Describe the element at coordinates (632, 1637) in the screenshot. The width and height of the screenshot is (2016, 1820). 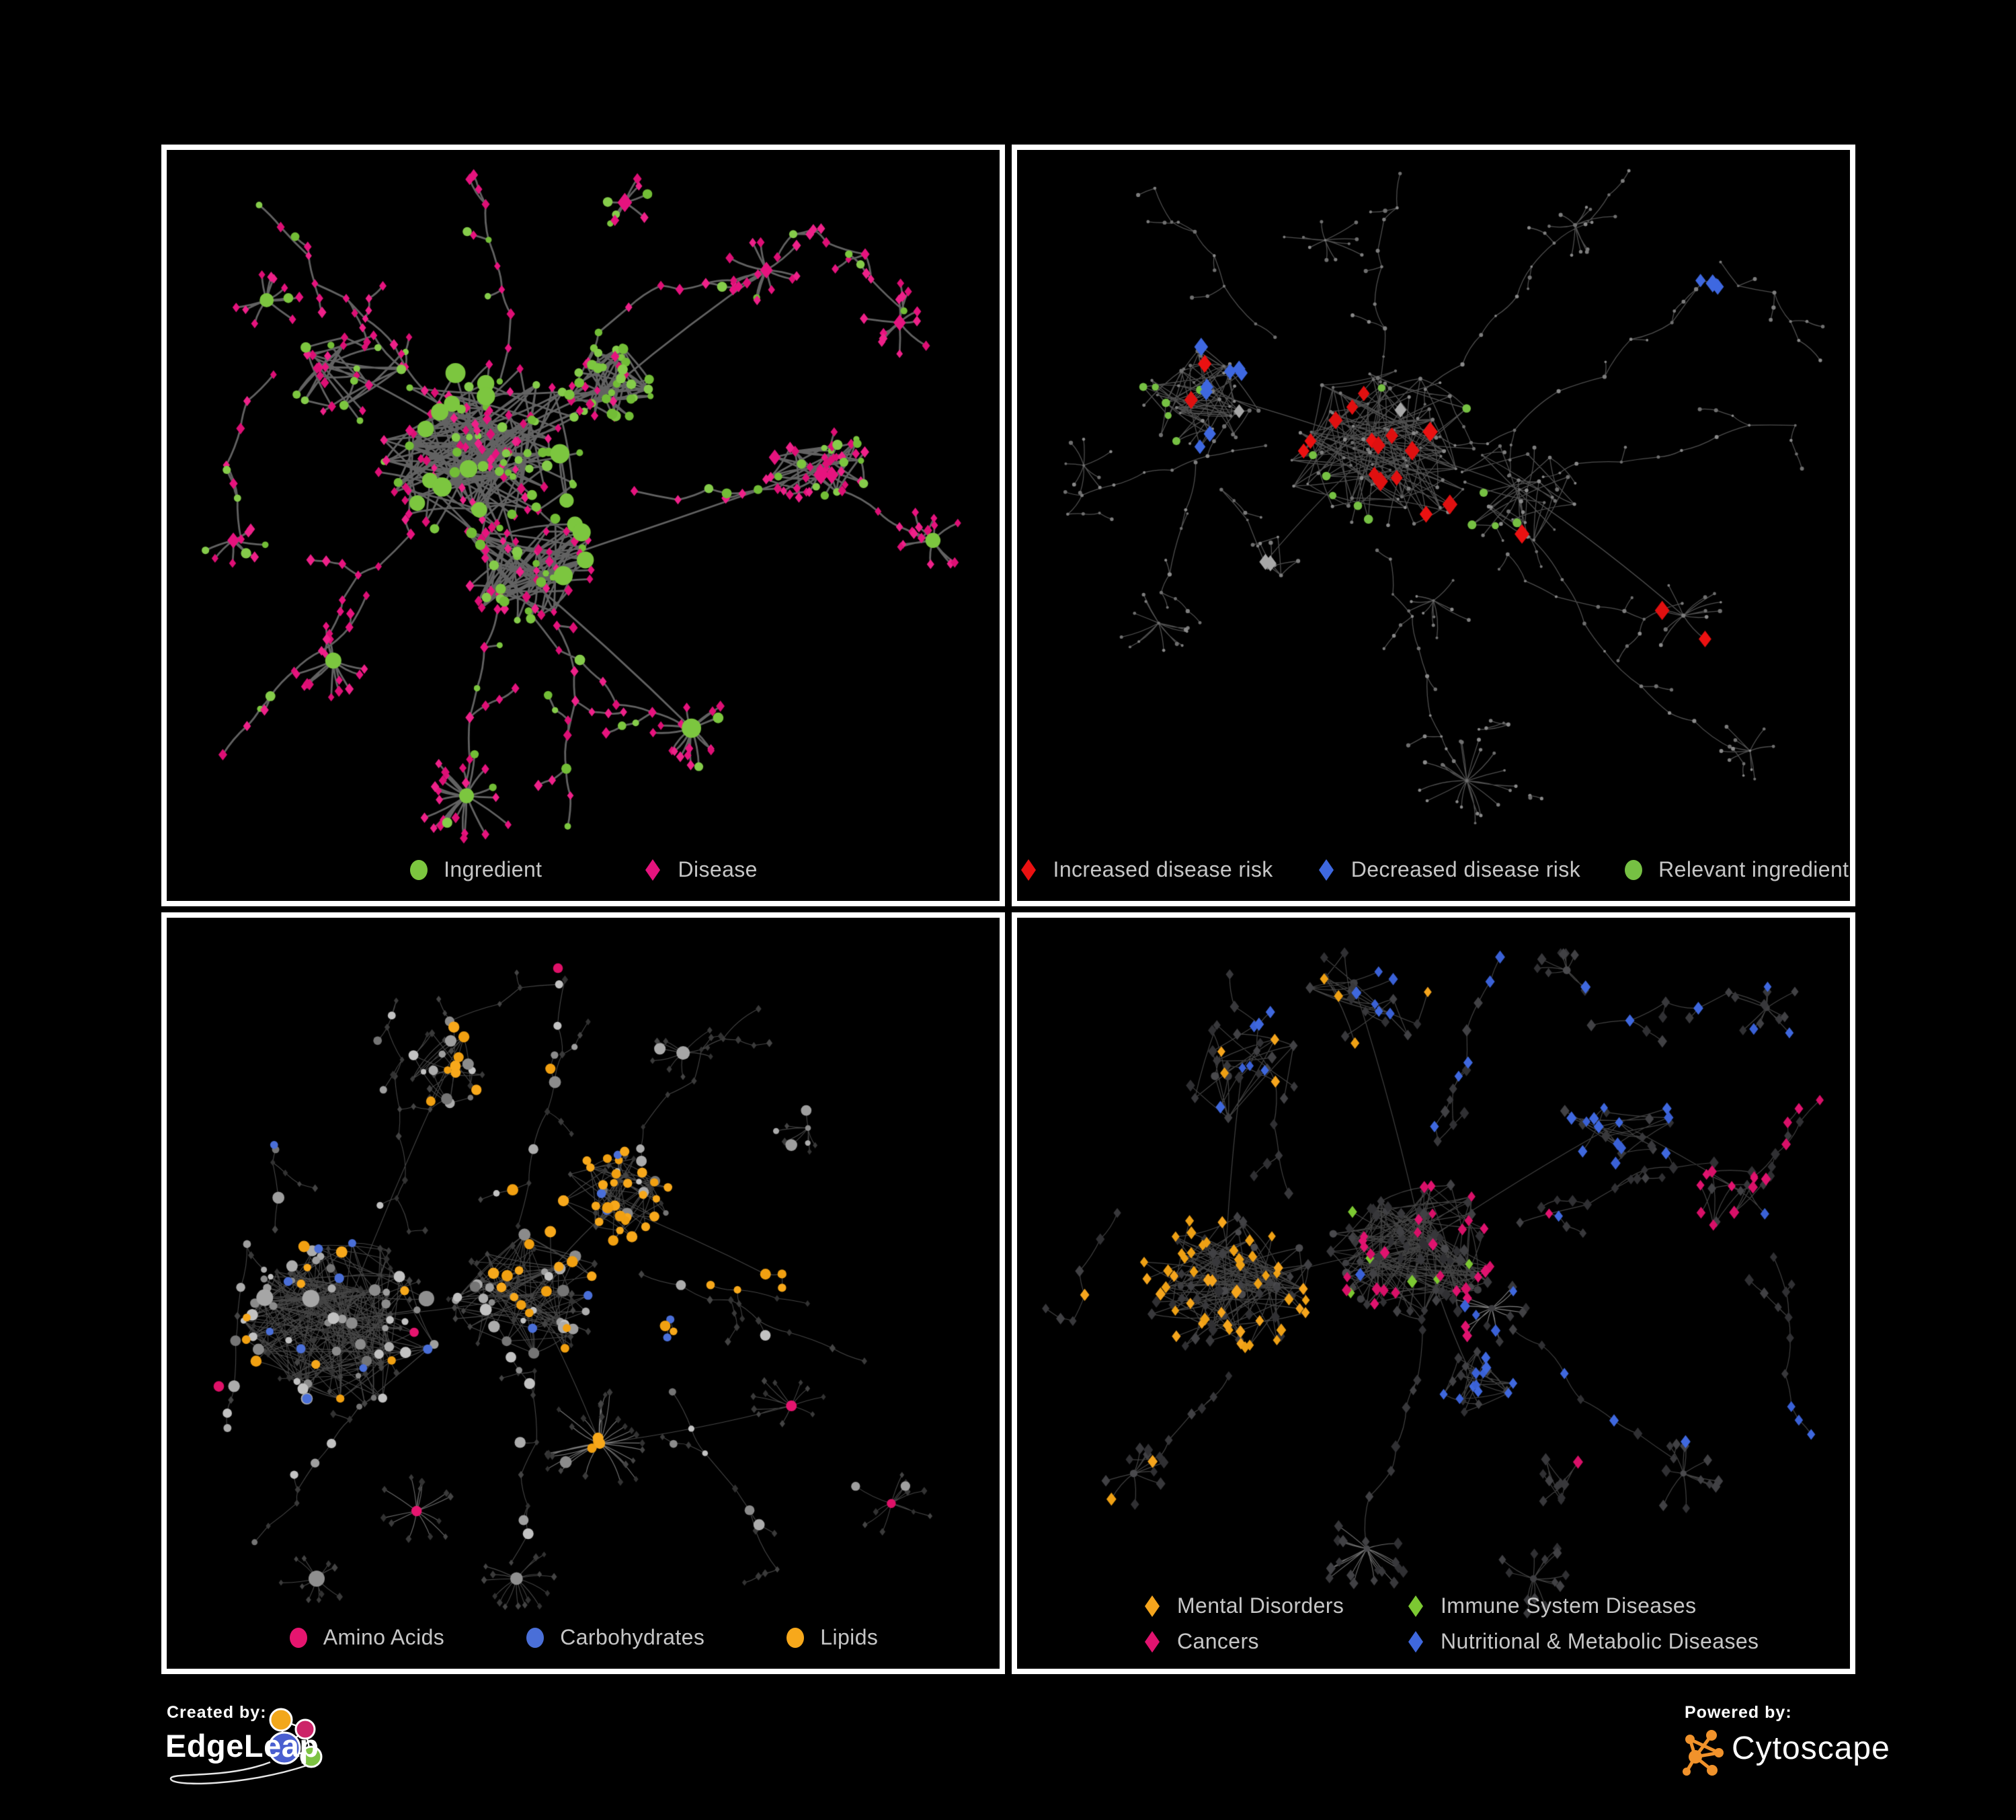
I see `legend-label: Carbohydrates` at that location.